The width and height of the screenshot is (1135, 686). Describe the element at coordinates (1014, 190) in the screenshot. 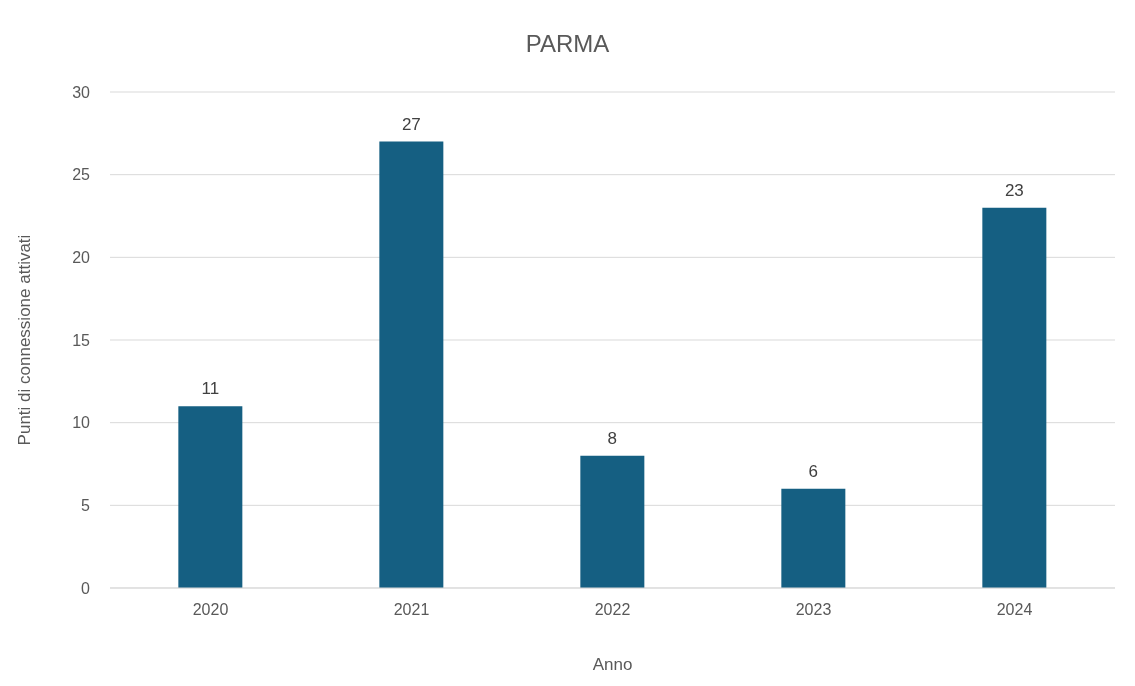

I see `data-label: 23` at that location.